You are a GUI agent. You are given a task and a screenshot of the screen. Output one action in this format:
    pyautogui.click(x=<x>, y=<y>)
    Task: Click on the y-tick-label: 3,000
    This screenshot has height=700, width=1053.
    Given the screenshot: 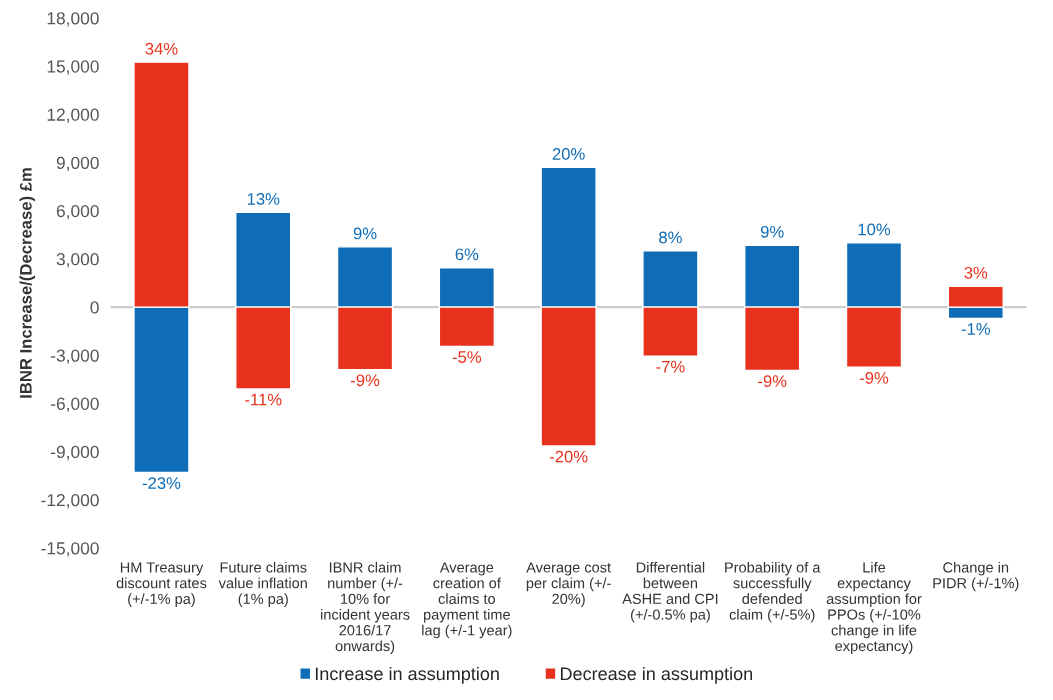 What is the action you would take?
    pyautogui.click(x=77, y=260)
    